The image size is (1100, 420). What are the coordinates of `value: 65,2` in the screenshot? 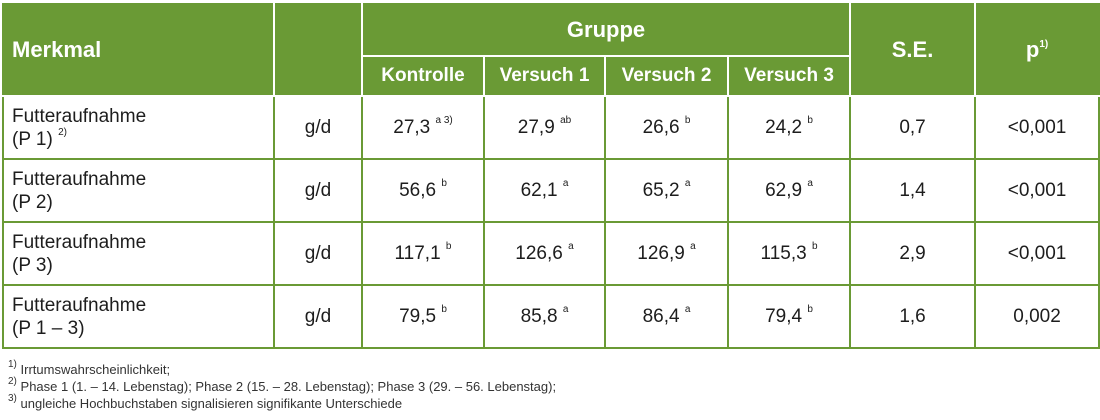 It's located at (661, 190).